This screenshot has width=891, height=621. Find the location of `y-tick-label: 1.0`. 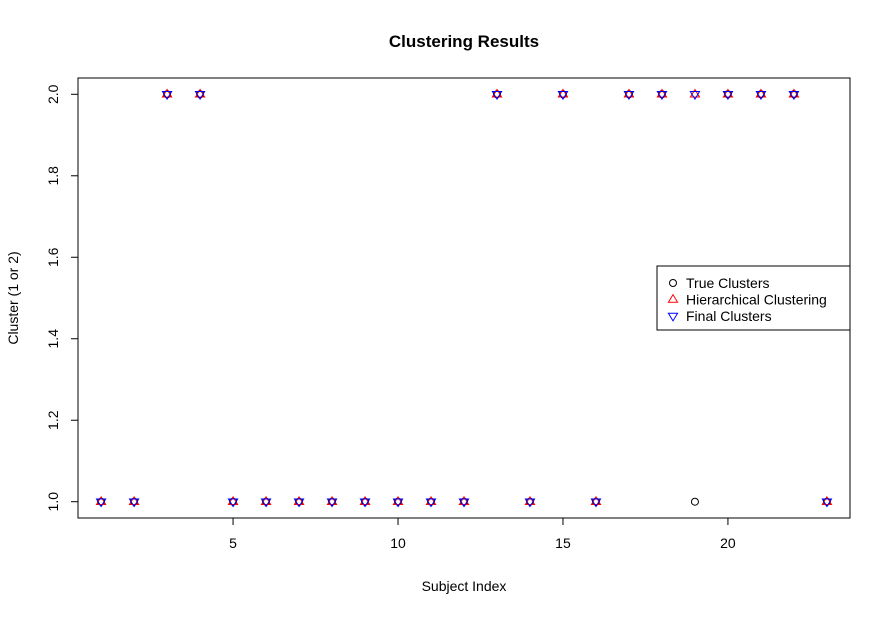

y-tick-label: 1.0 is located at coordinates (53, 502).